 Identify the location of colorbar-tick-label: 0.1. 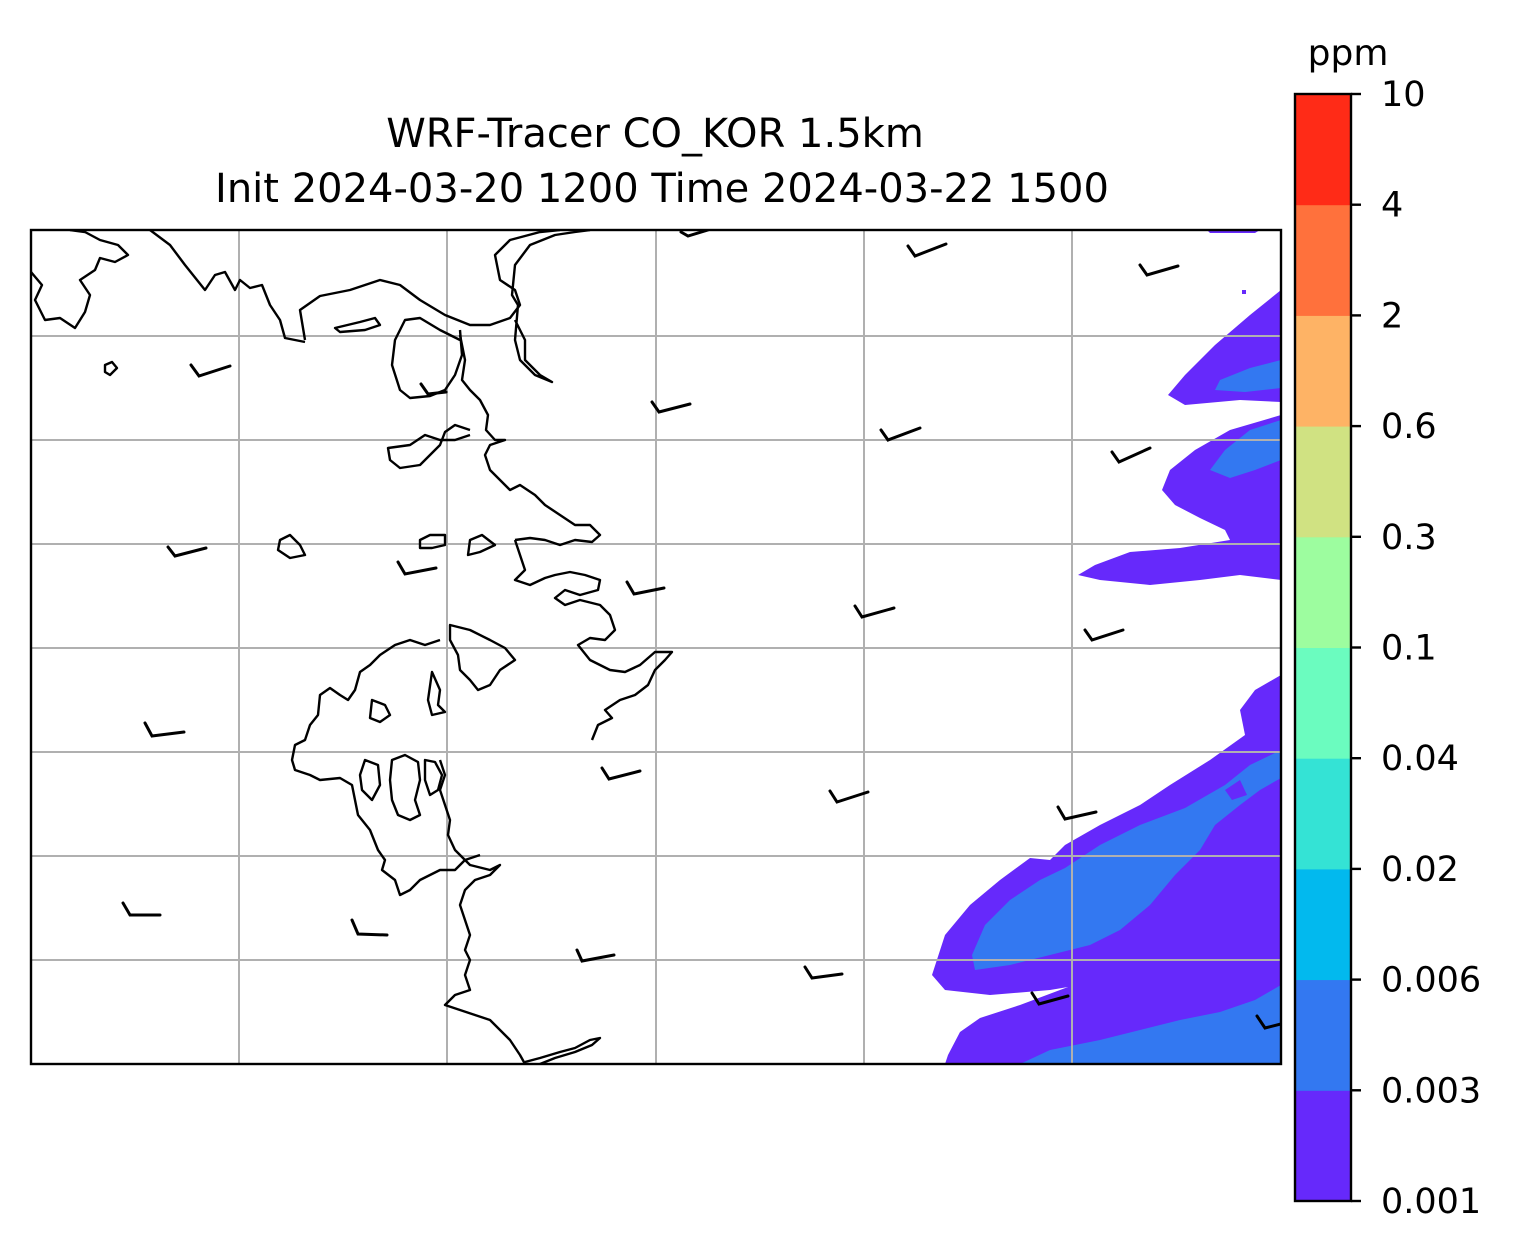
(1409, 649).